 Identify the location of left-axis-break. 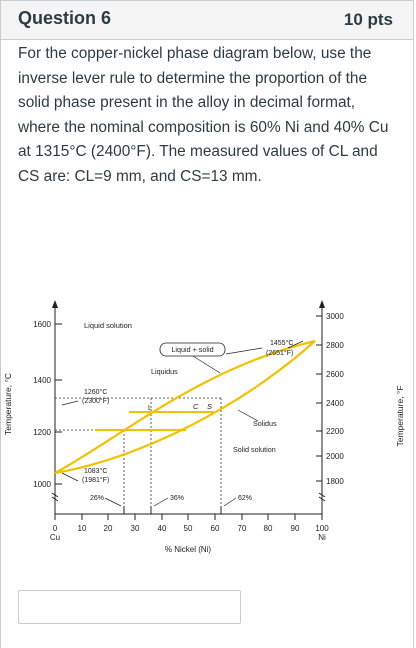
(55, 497).